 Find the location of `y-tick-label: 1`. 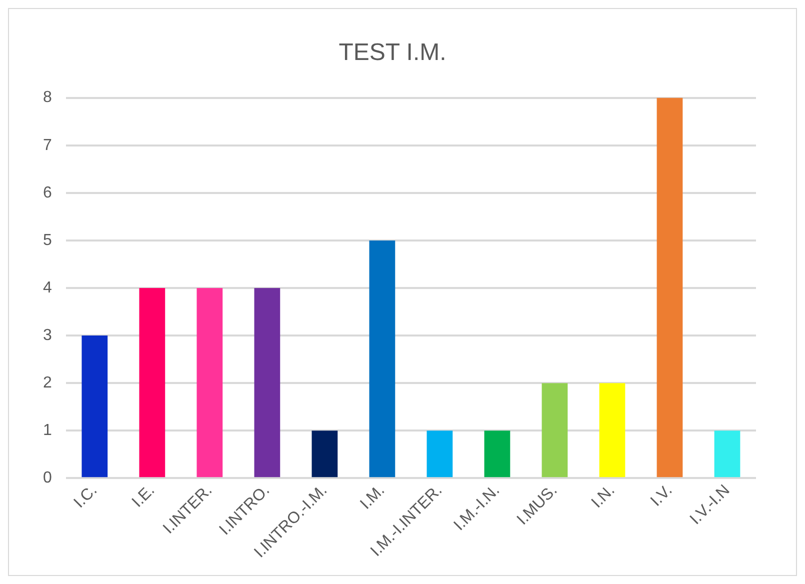

y-tick-label: 1 is located at coordinates (47, 431).